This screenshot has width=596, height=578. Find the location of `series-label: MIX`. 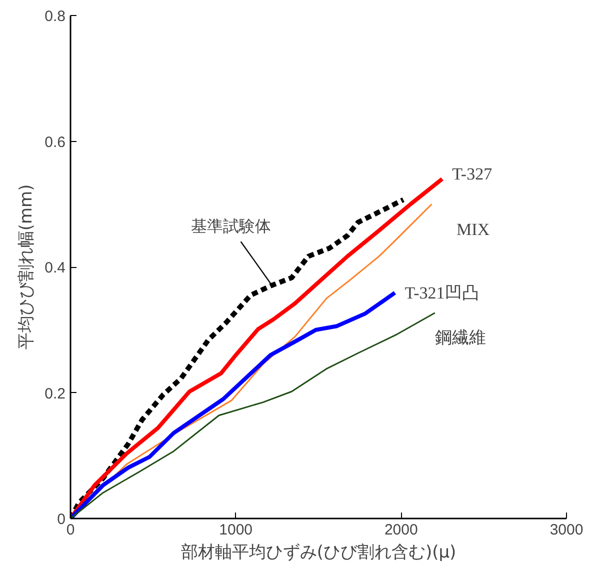

series-label: MIX is located at coordinates (473, 229).